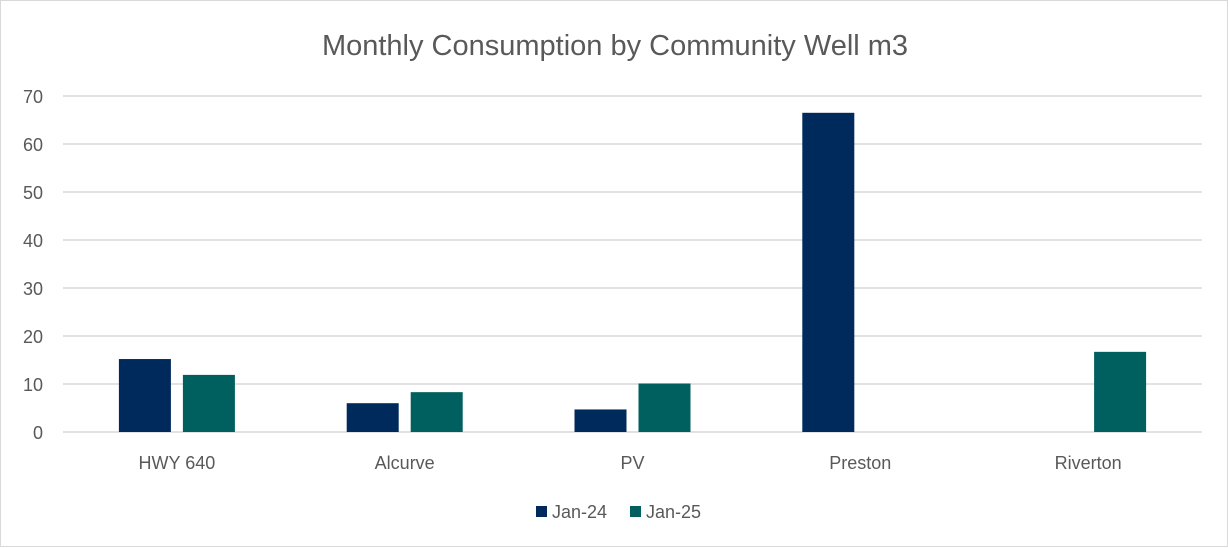 The width and height of the screenshot is (1228, 548). Describe the element at coordinates (600, 420) in the screenshot. I see `bar-jan-24-pv` at that location.